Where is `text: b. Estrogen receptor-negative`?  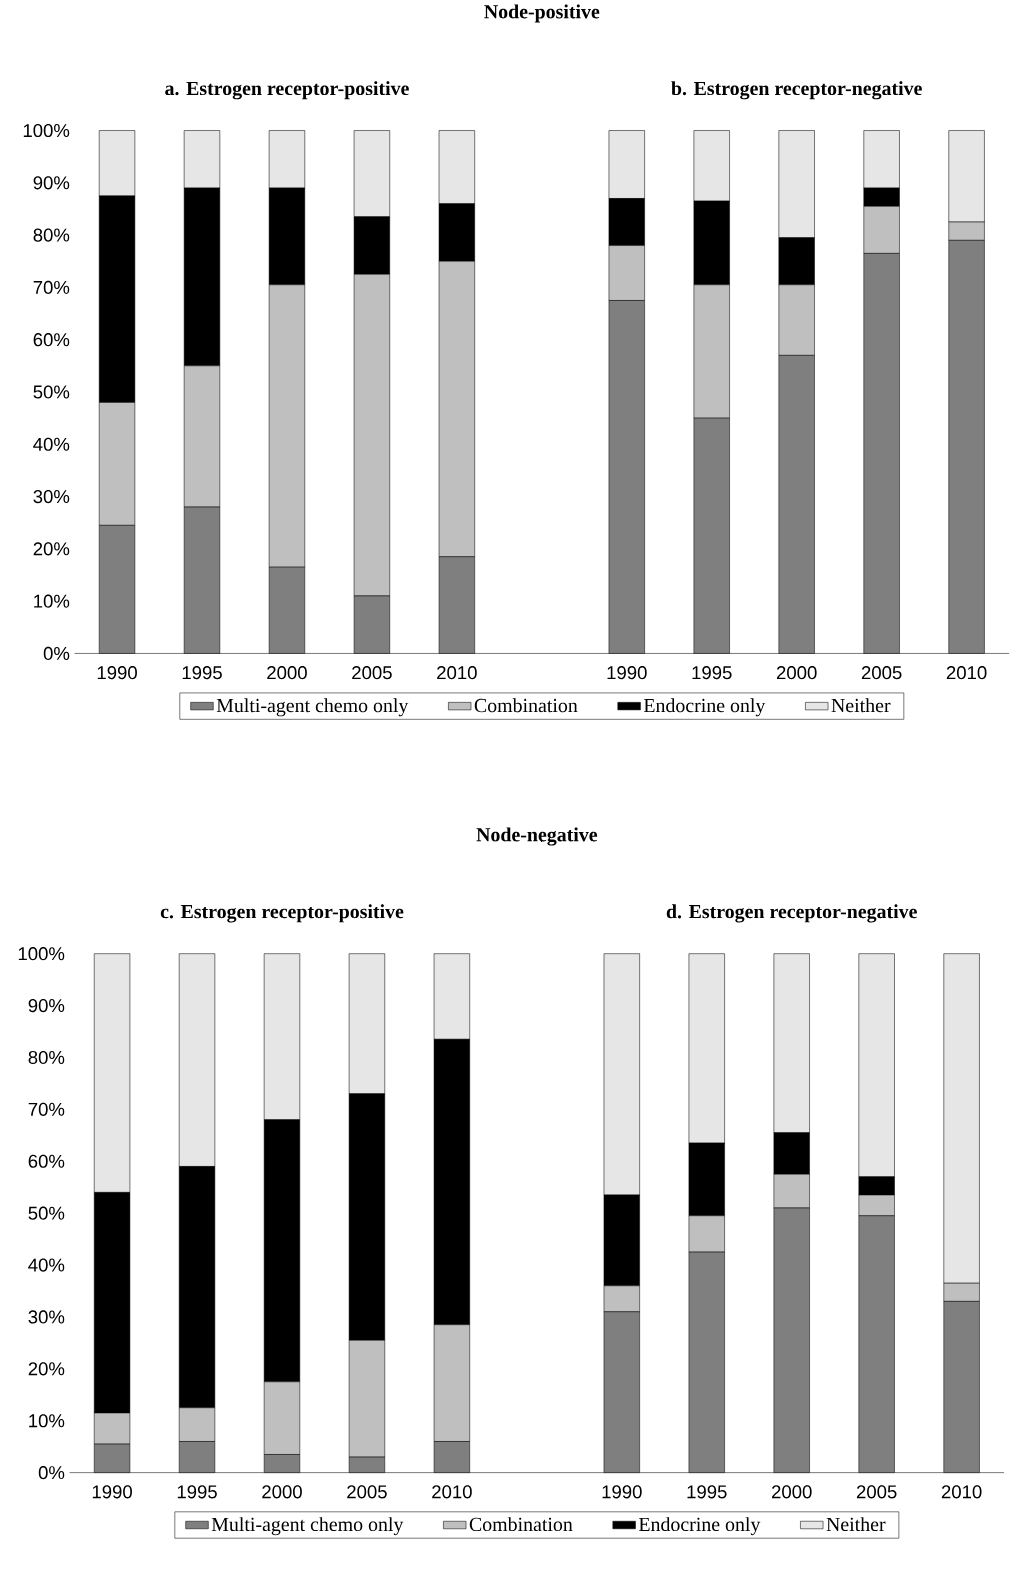
text: b. Estrogen receptor-negative is located at coordinates (796, 90).